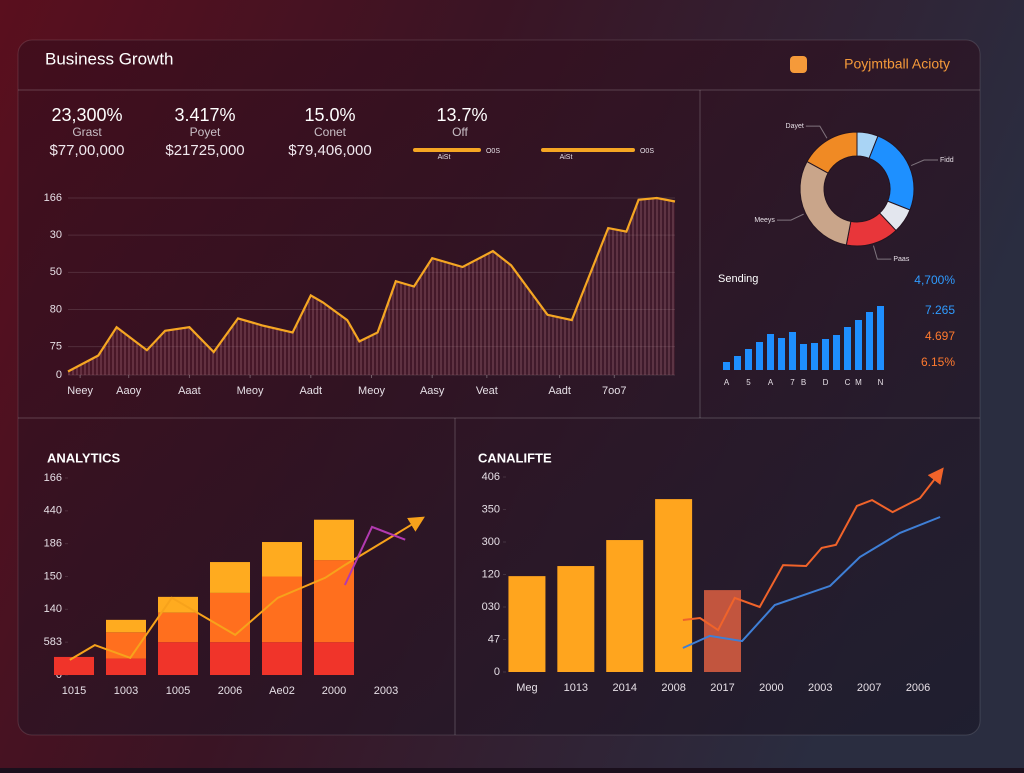 Image resolution: width=1024 pixels, height=773 pixels. Describe the element at coordinates (494, 639) in the screenshot. I see `y-tick-label: 47` at that location.